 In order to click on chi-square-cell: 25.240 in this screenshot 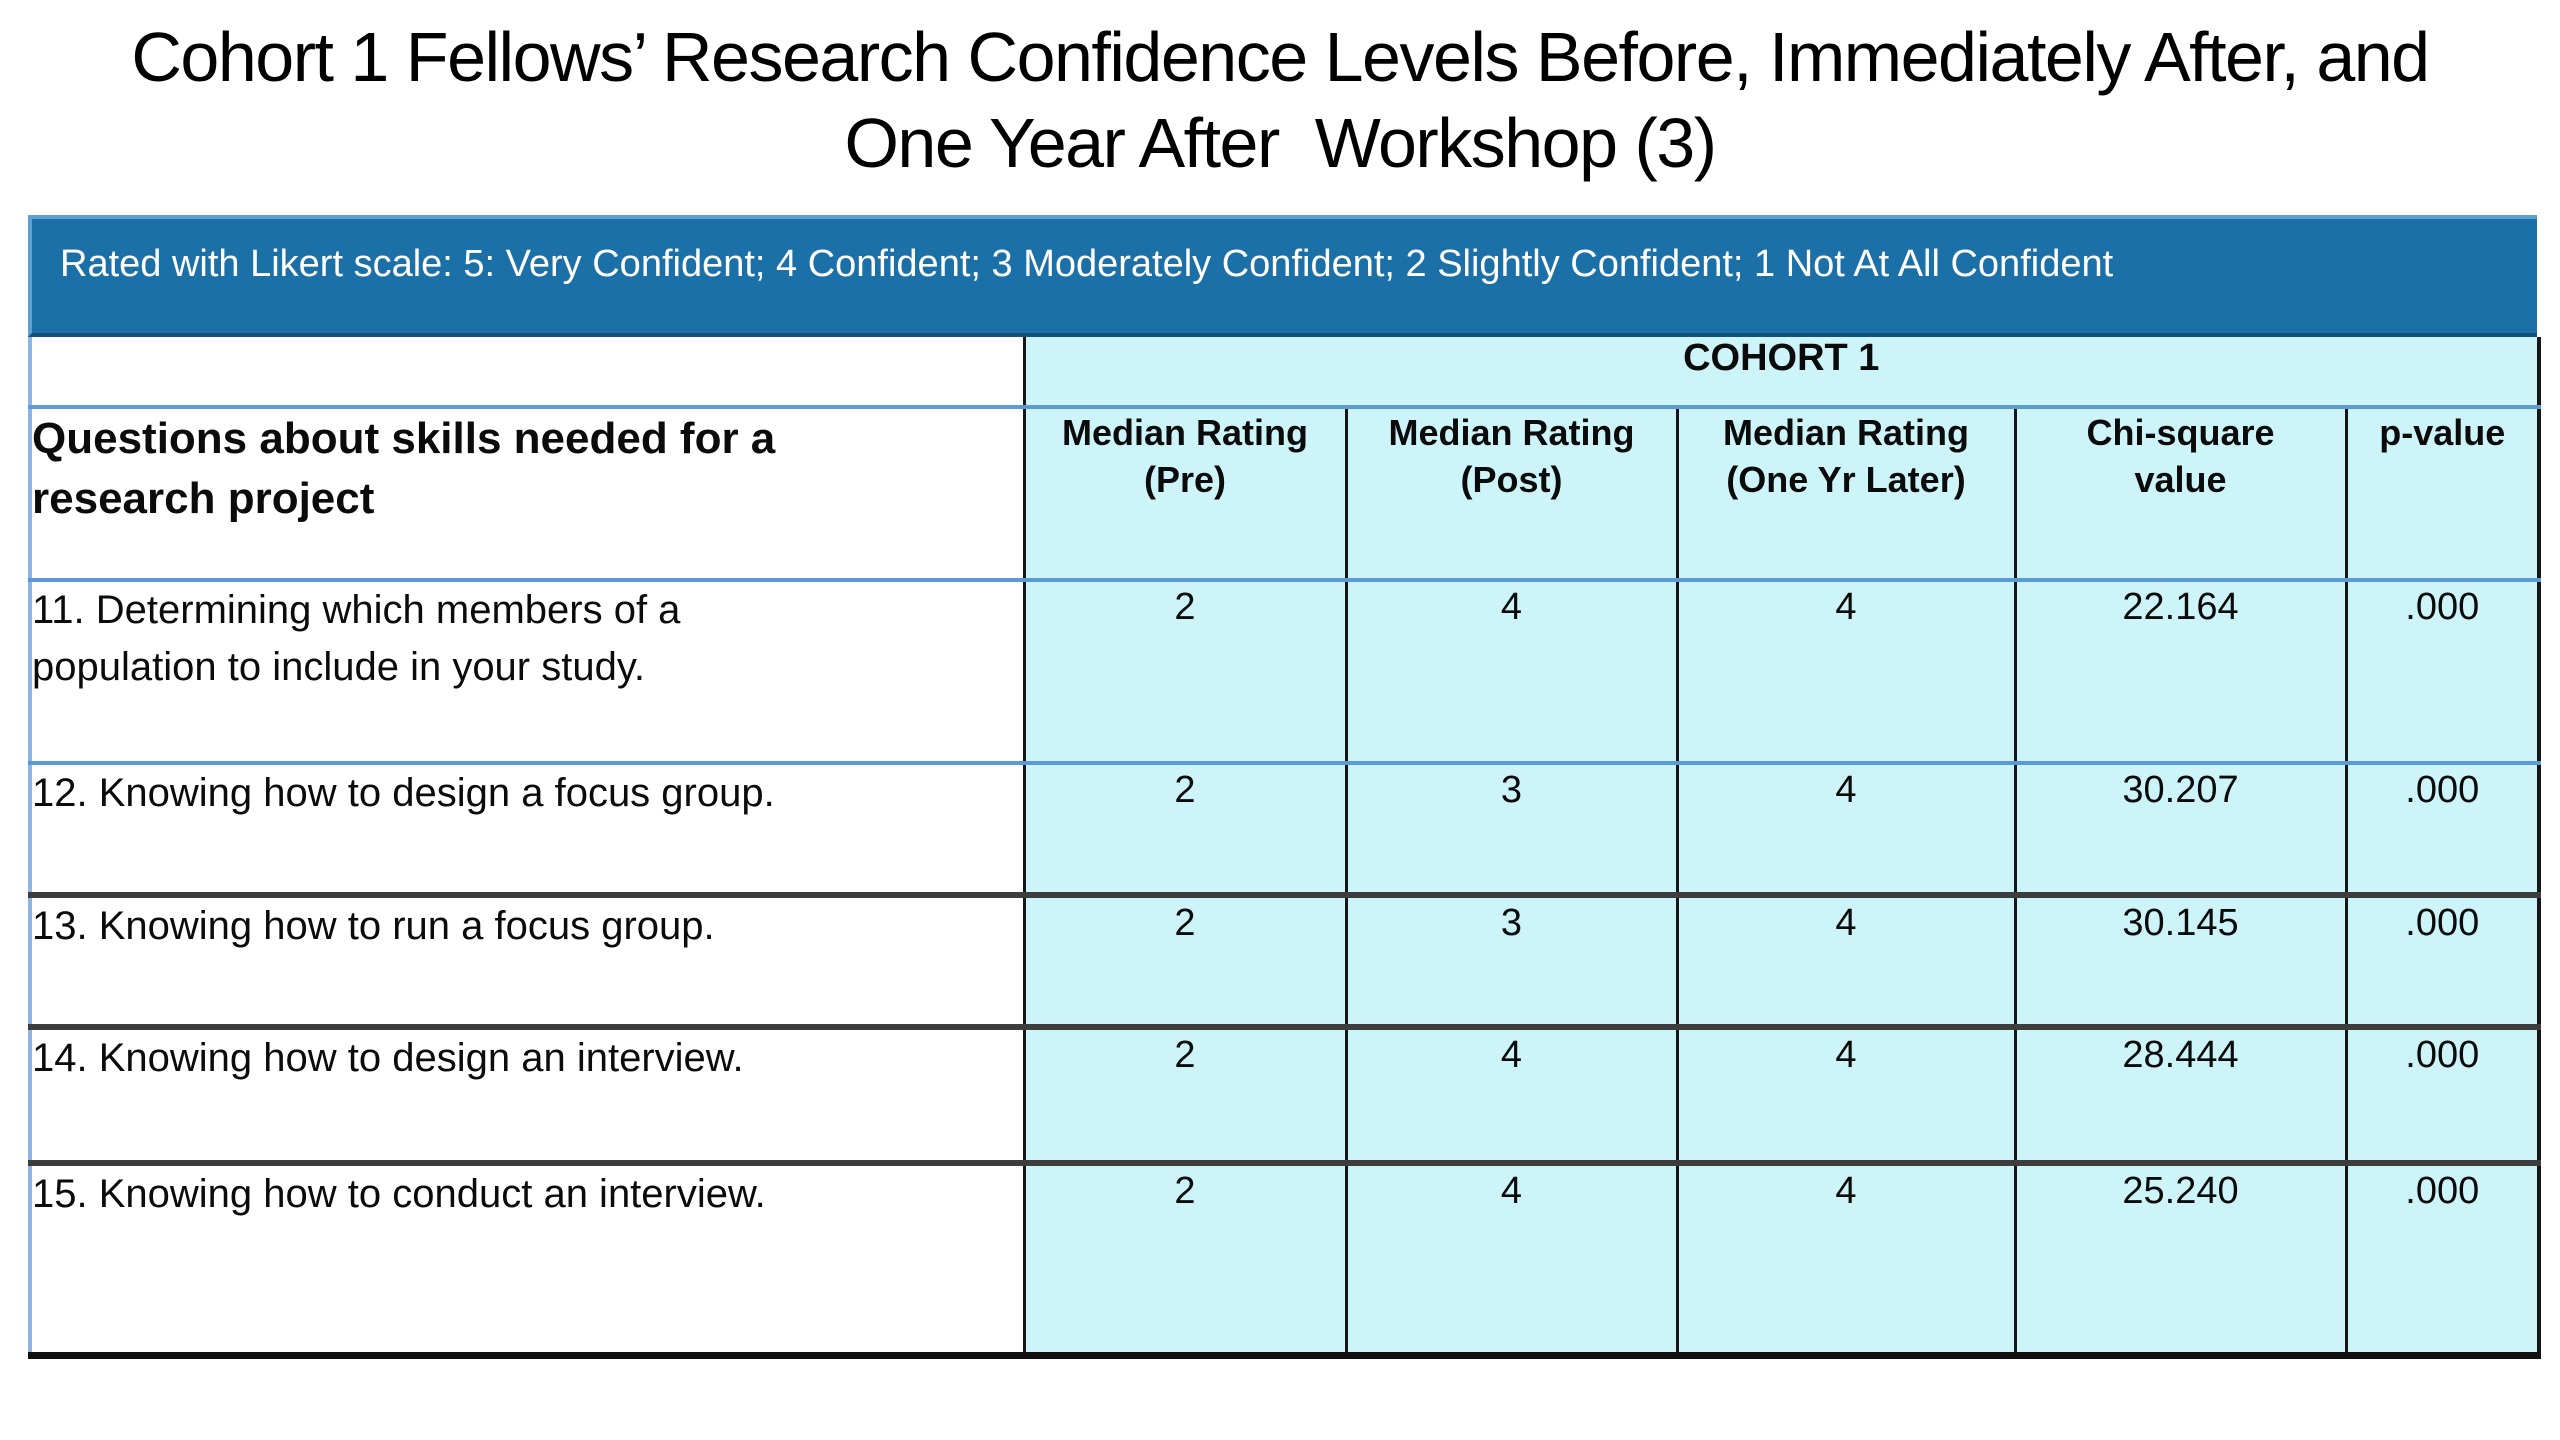, I will do `click(2180, 1261)`.